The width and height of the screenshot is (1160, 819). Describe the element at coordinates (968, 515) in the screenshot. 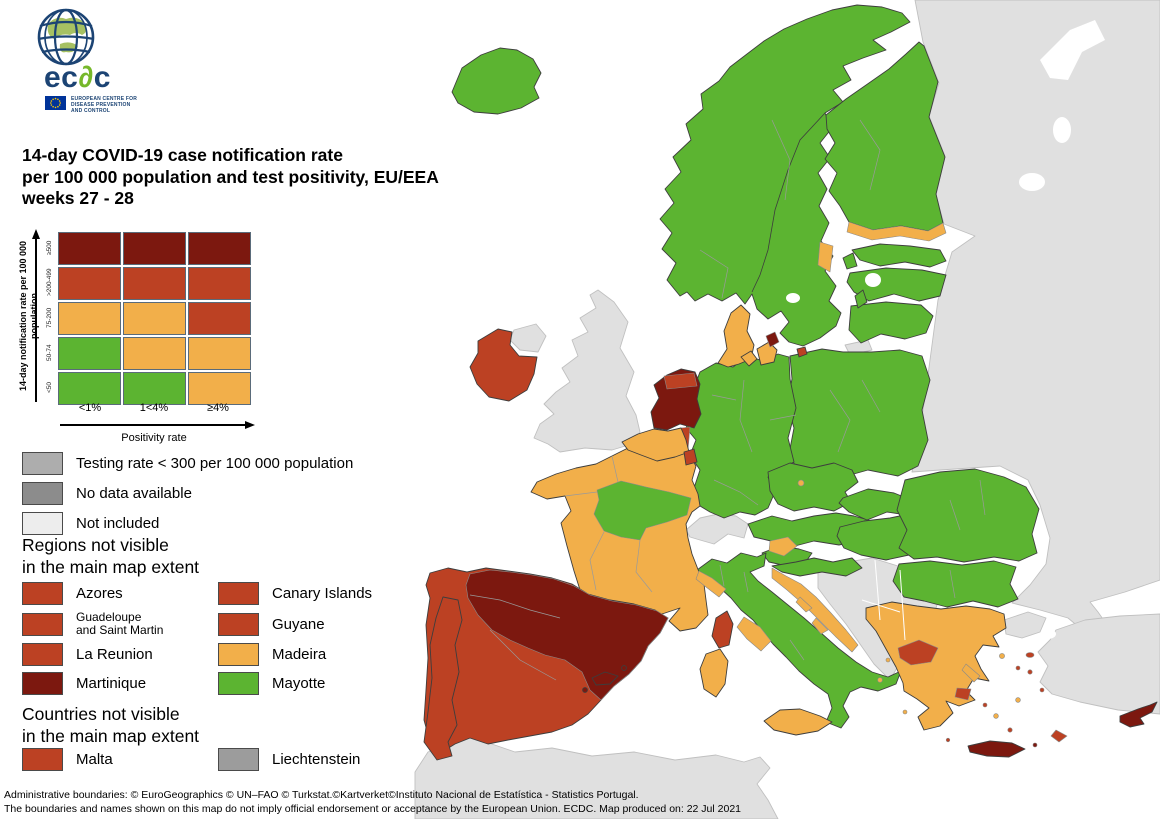

I see `country-romania` at that location.